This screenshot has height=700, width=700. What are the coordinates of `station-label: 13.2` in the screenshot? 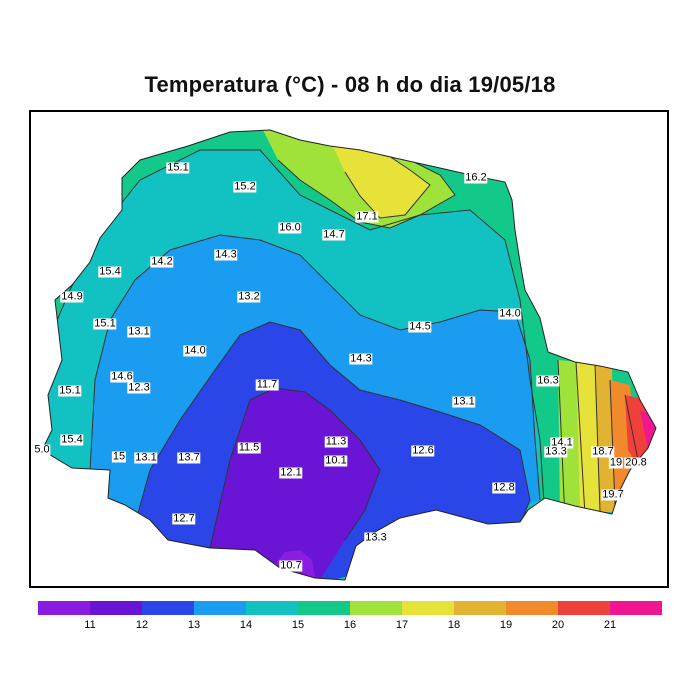 It's located at (249, 296).